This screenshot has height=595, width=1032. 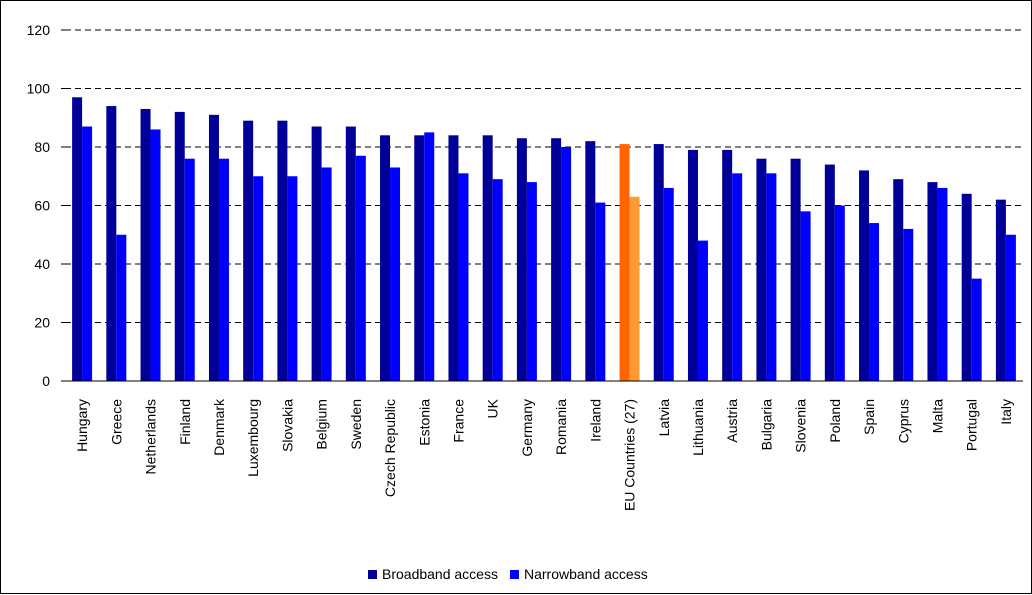 What do you see at coordinates (903, 421) in the screenshot?
I see `x-tick-label: Cyprus` at bounding box center [903, 421].